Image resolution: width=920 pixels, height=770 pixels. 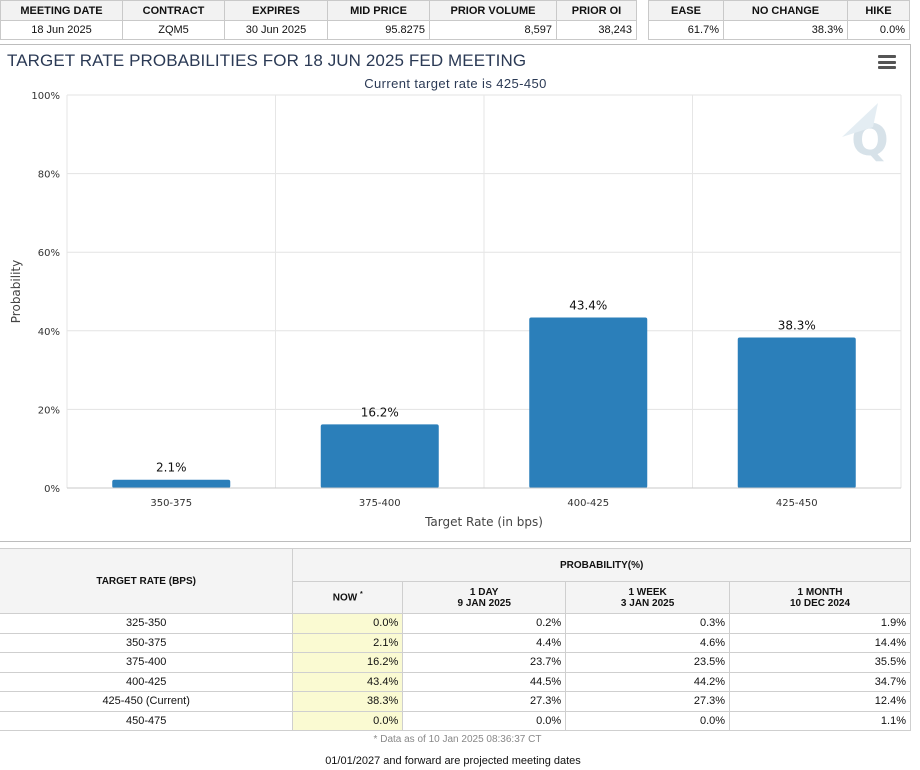 I want to click on chart-subtitle: Current target rate is 425-450, so click(x=455, y=83).